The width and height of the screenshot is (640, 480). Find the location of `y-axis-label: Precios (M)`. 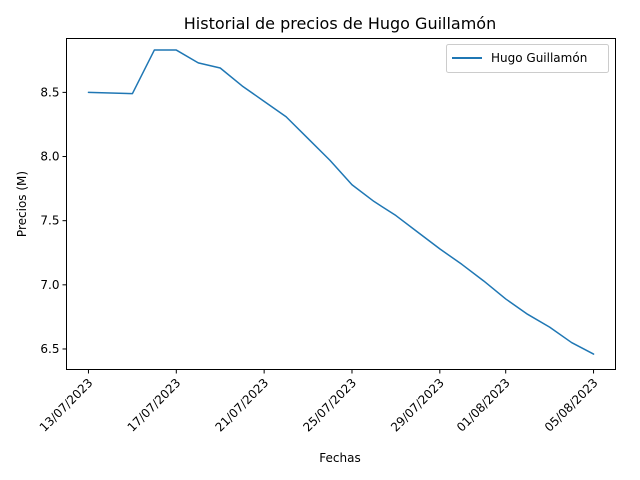

y-axis-label: Precios (M) is located at coordinates (22, 204).